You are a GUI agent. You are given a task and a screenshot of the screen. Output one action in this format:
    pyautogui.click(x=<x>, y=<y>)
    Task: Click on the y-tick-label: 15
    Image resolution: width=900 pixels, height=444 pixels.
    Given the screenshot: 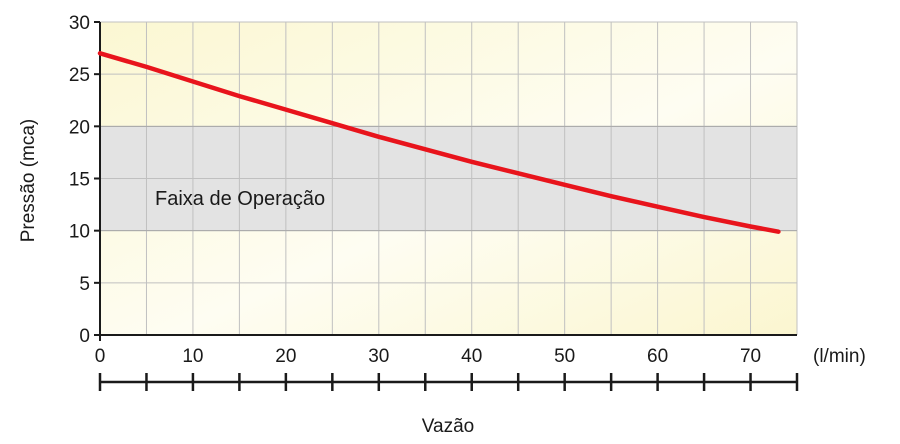 What is the action you would take?
    pyautogui.click(x=79, y=180)
    